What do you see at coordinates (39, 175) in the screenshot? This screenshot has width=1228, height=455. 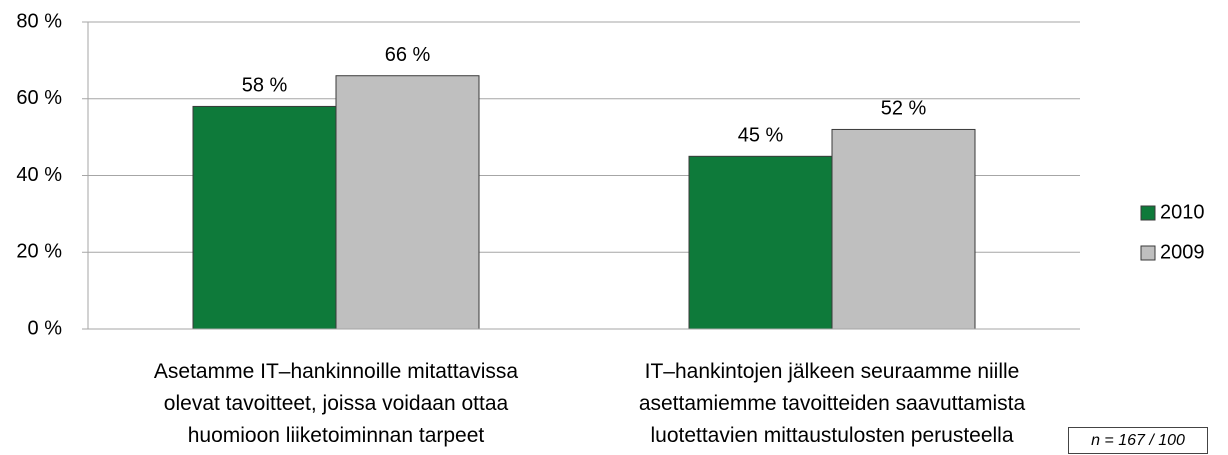 I see `y-tick-label: 40 %` at bounding box center [39, 175].